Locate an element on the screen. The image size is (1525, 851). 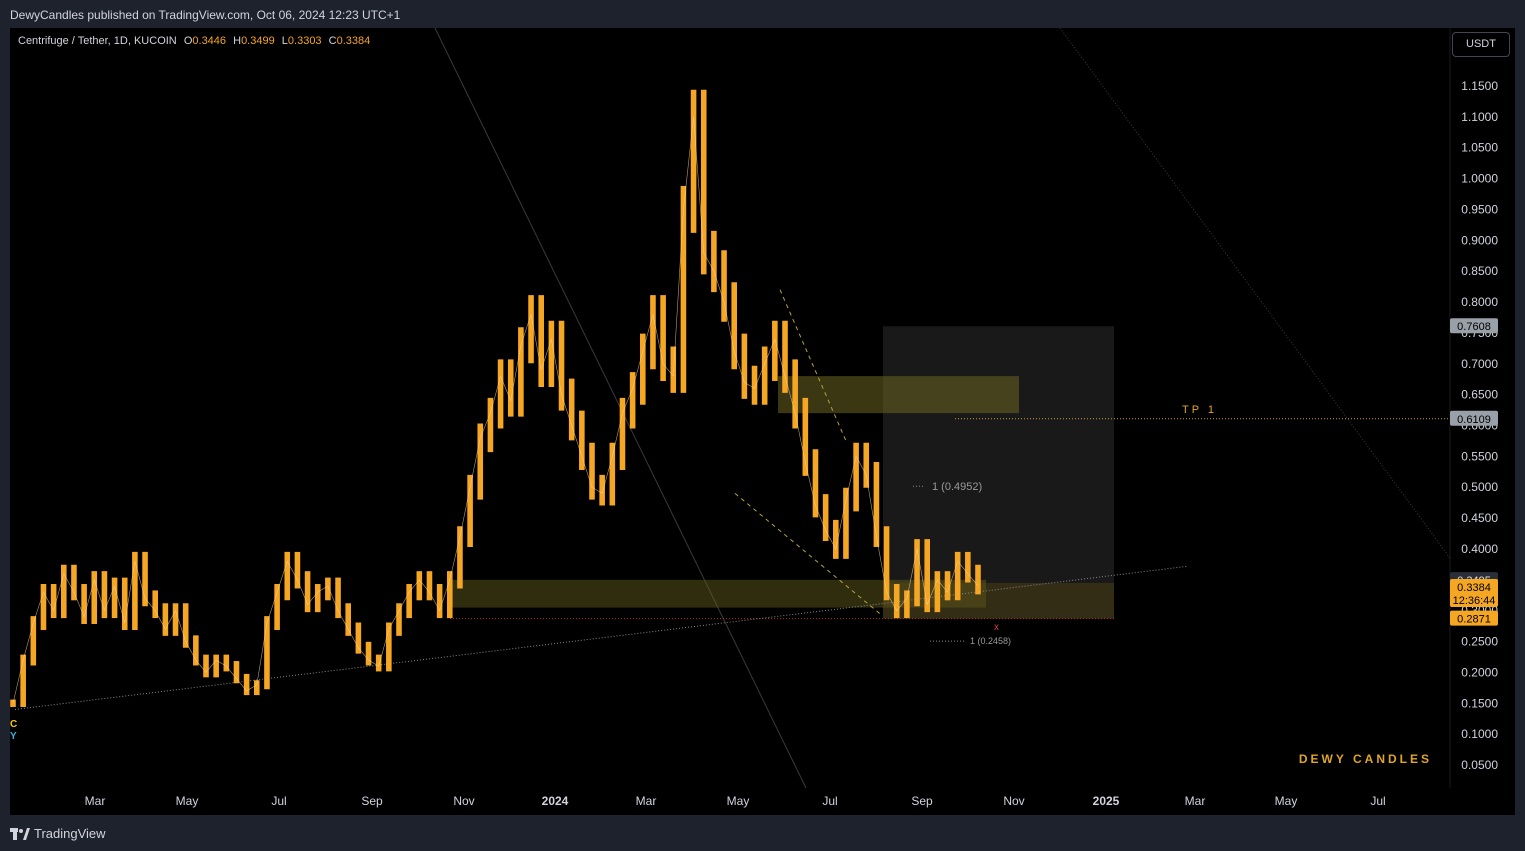
price-tag-label: 0.6109 is located at coordinates (1474, 420).